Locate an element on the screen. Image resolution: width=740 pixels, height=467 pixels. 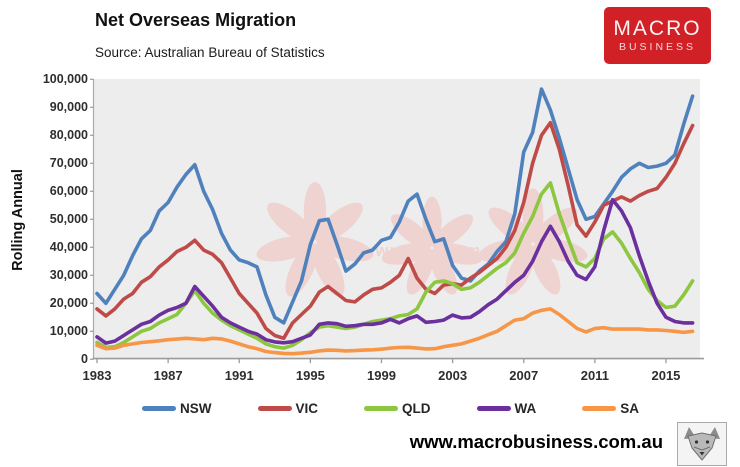
legend-item-nsw: NSW is located at coordinates (177, 408).